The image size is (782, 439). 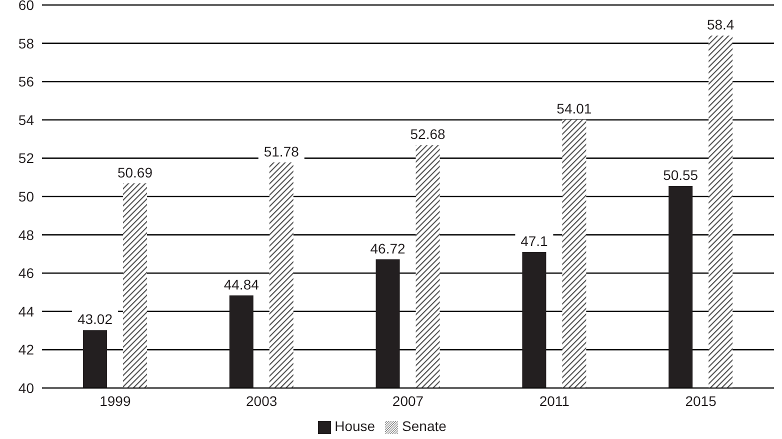 I want to click on data-label: 50.69, so click(x=135, y=172).